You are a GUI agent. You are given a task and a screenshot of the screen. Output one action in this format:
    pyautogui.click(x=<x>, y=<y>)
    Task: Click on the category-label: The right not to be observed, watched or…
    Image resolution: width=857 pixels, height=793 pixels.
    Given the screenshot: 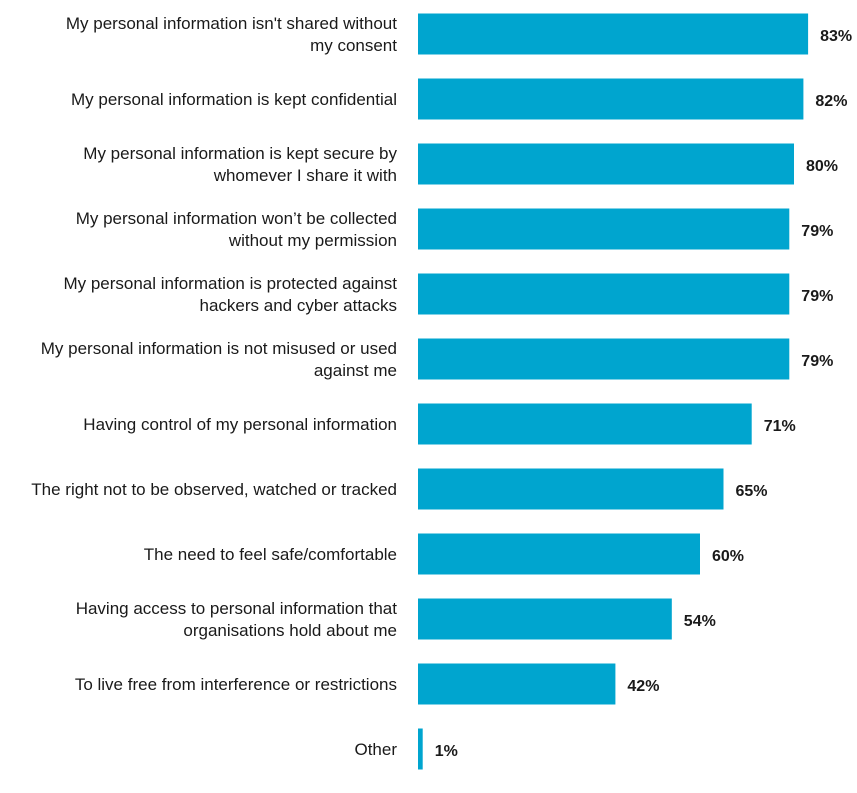 What is the action you would take?
    pyautogui.click(x=214, y=489)
    